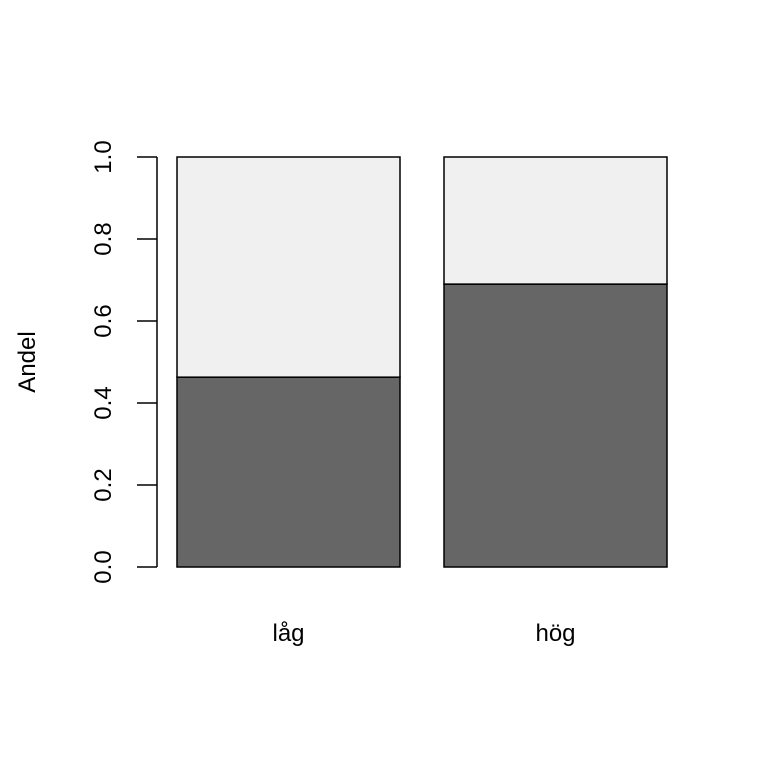  What do you see at coordinates (288, 633) in the screenshot?
I see `category-label: låg` at bounding box center [288, 633].